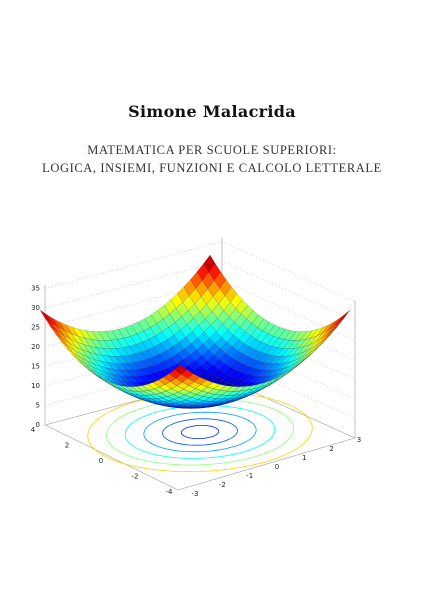  What do you see at coordinates (222, 485) in the screenshot?
I see `y-tick-label: -2` at bounding box center [222, 485].